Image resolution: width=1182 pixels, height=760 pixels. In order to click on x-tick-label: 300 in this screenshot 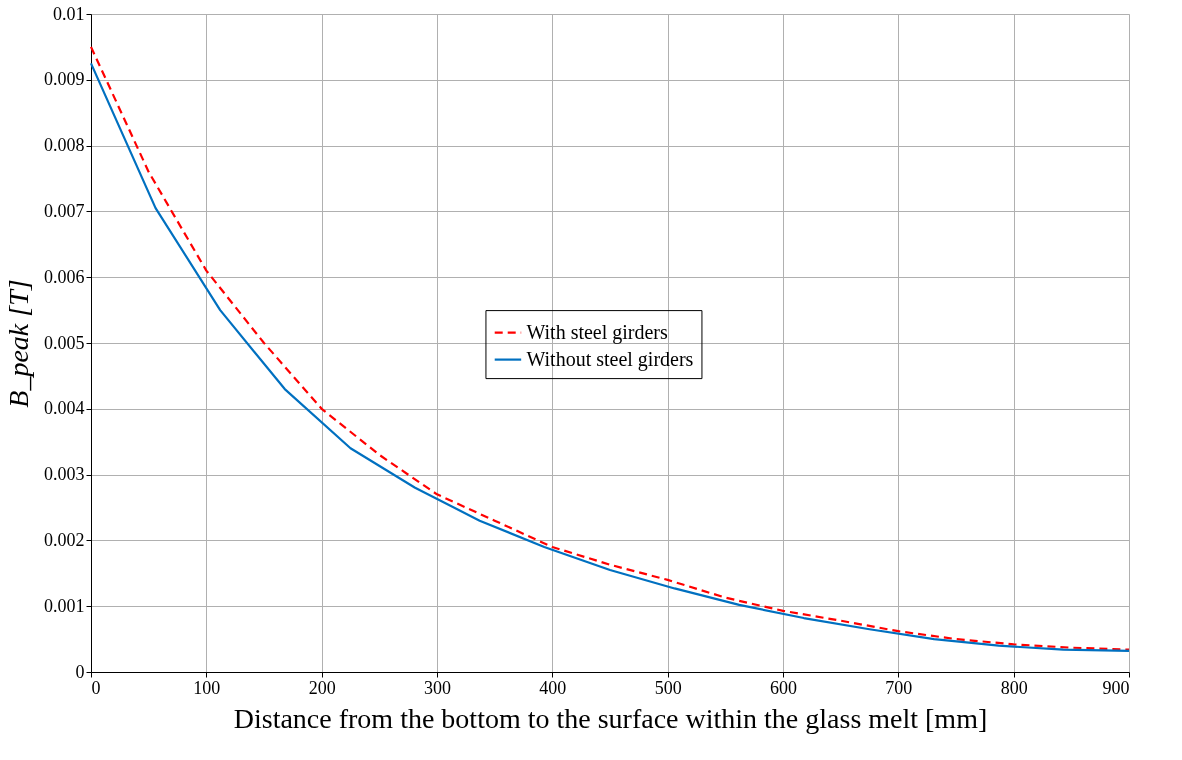, I will do `click(437, 687)`.